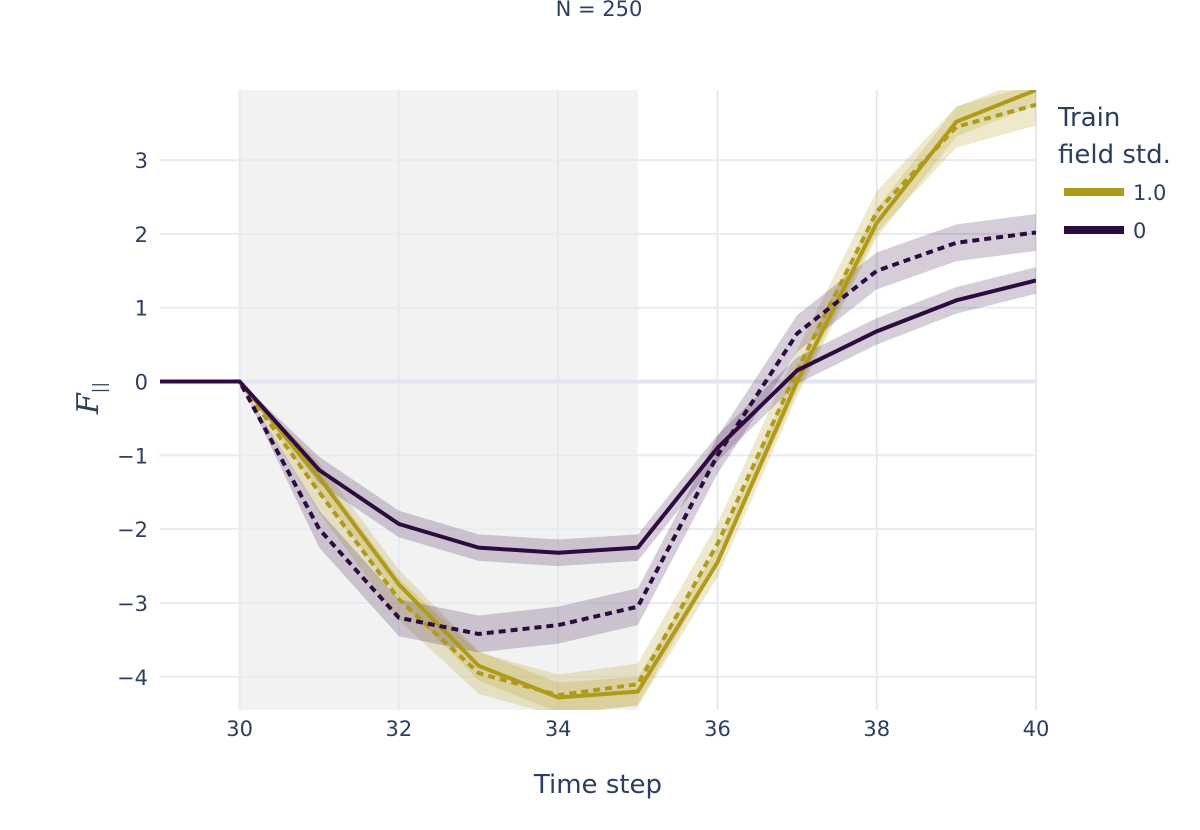  I want to click on x-tick-label: 38, so click(876, 729).